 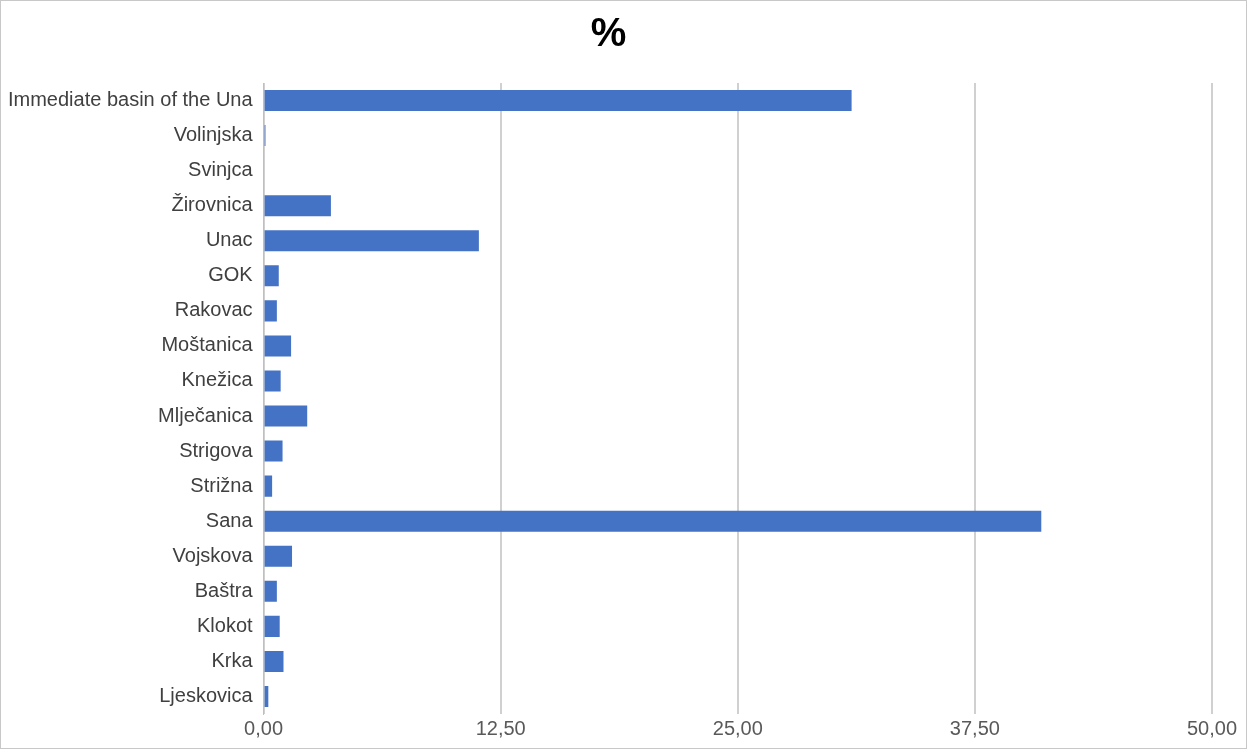 What do you see at coordinates (232, 659) in the screenshot?
I see `y-tick-label: Krka` at bounding box center [232, 659].